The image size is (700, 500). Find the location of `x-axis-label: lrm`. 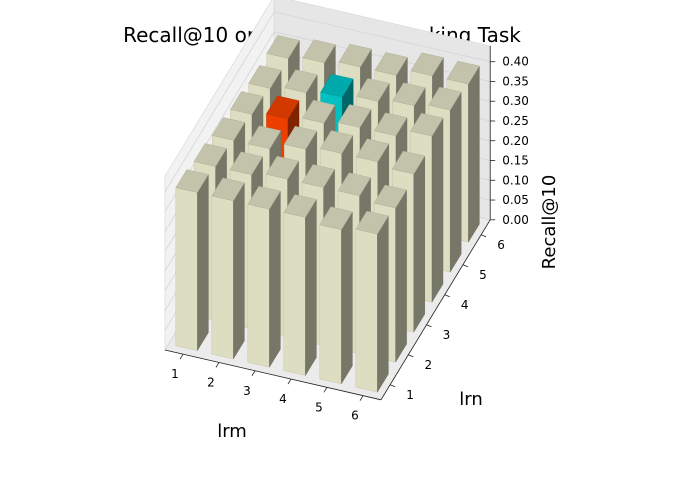

x-axis-label: lrm is located at coordinates (232, 431).